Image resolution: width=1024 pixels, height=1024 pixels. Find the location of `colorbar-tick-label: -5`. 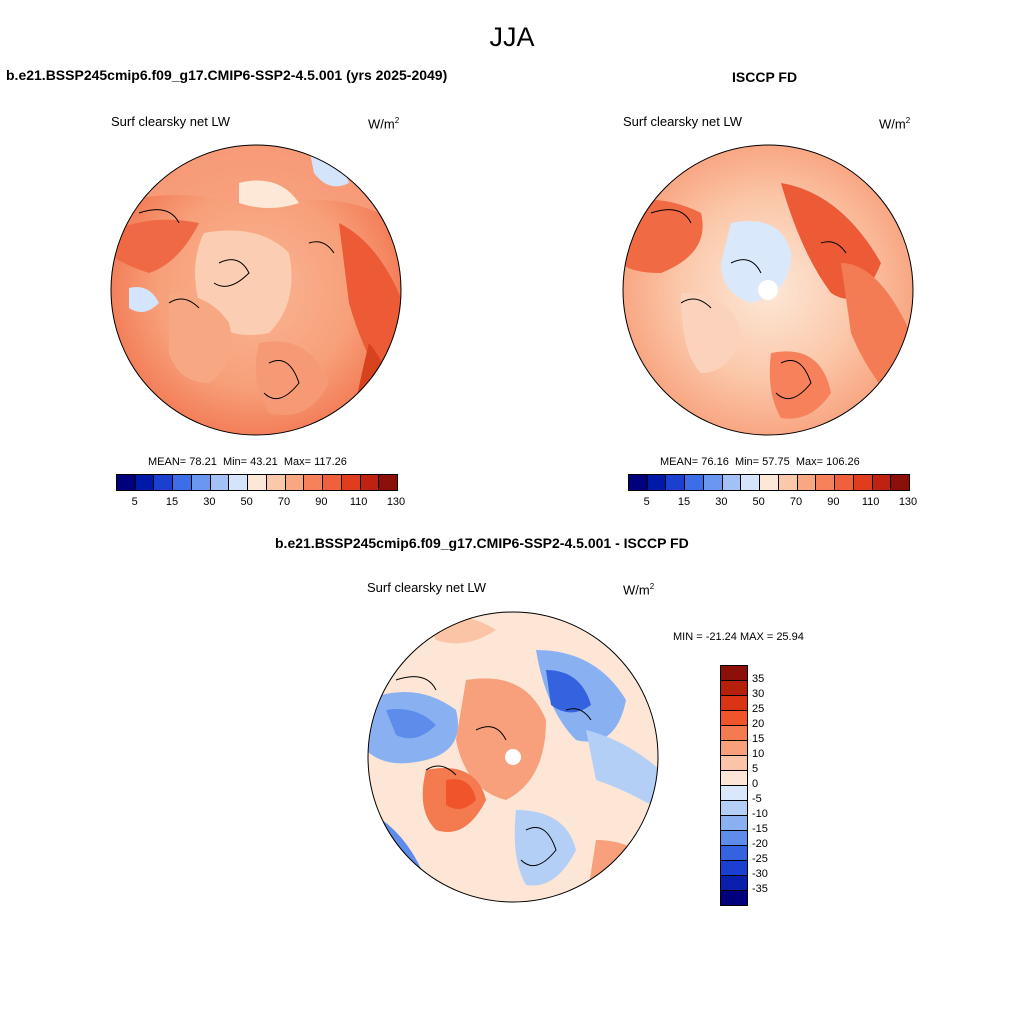

colorbar-tick-label: -5 is located at coordinates (757, 799).